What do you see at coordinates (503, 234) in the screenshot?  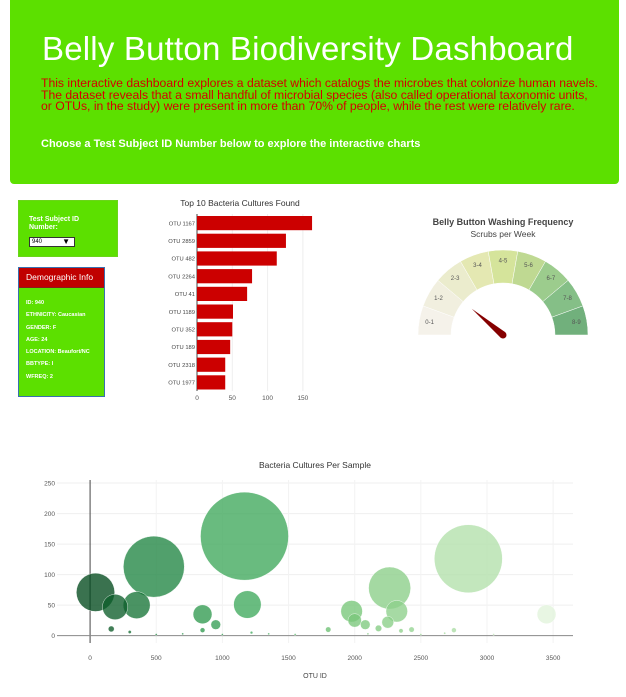 I see `gauge-subtitle: Scrubs per Week` at bounding box center [503, 234].